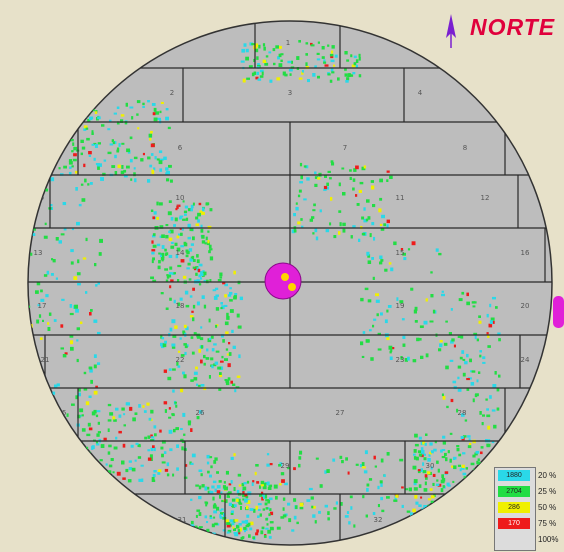 Image resolution: width=564 pixels, height=552 pixels. What do you see at coordinates (180, 306) in the screenshot?
I see `cell-label: 18` at bounding box center [180, 306].